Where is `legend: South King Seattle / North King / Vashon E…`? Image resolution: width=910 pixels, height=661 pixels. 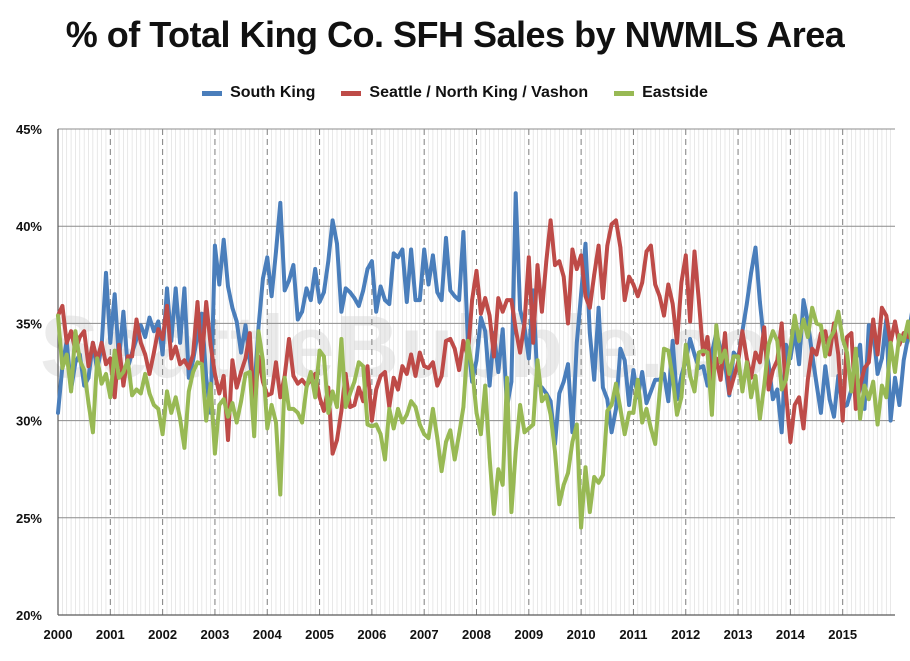 legend: South King Seattle / North King / Vashon E… is located at coordinates (455, 93).